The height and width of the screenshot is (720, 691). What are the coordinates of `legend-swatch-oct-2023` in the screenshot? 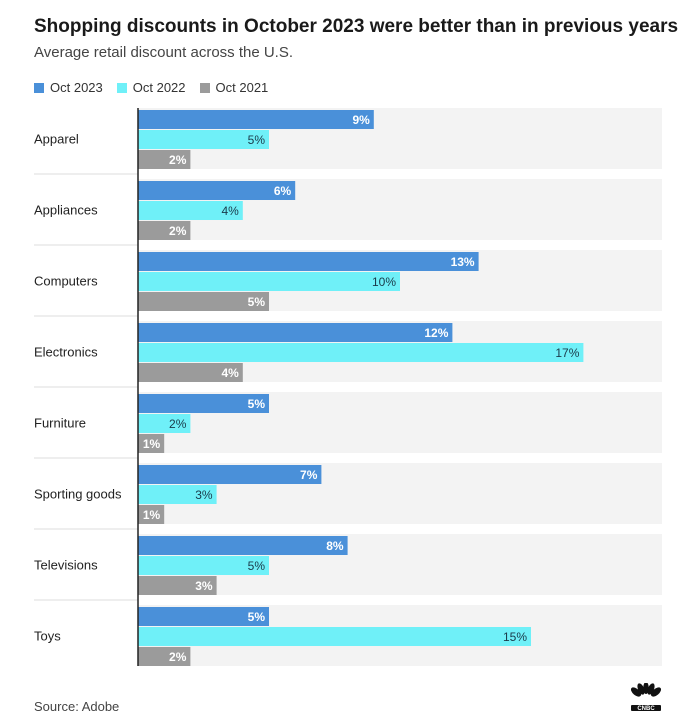 It's located at (39, 87).